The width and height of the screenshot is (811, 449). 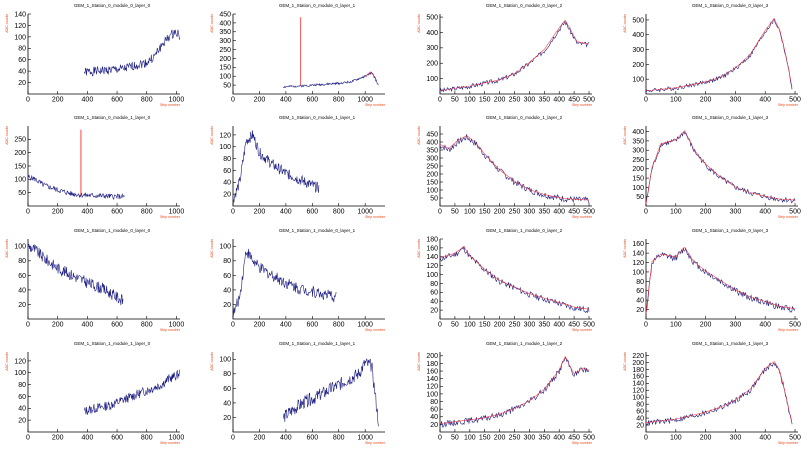 I want to click on chart-title: GEM_1_Station_0_module_0_layer_2, so click(x=524, y=5).